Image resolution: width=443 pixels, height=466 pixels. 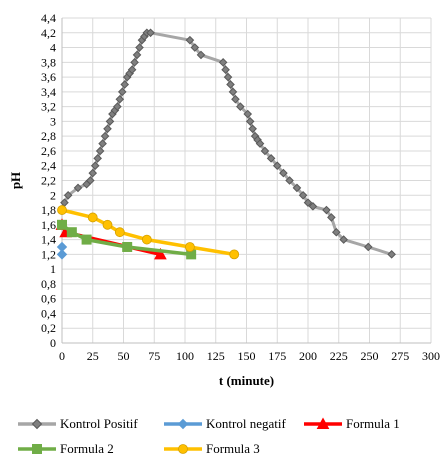 What do you see at coordinates (48, 210) in the screenshot?
I see `y-tick-label: 1,8` at bounding box center [48, 210].